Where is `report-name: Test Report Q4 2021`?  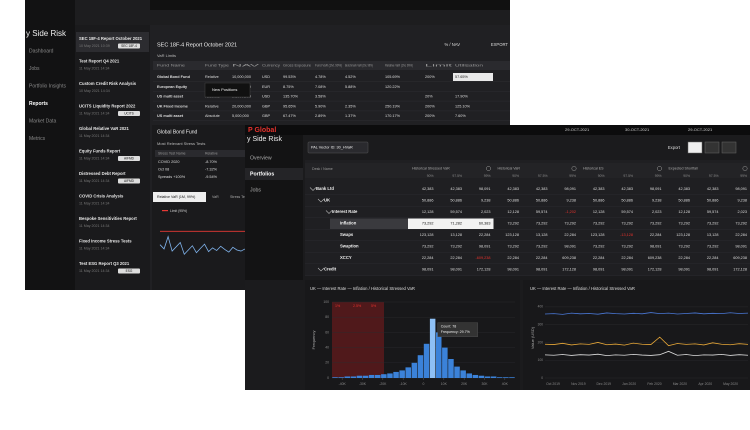 report-name: Test Report Q4 2021 is located at coordinates (99, 61).